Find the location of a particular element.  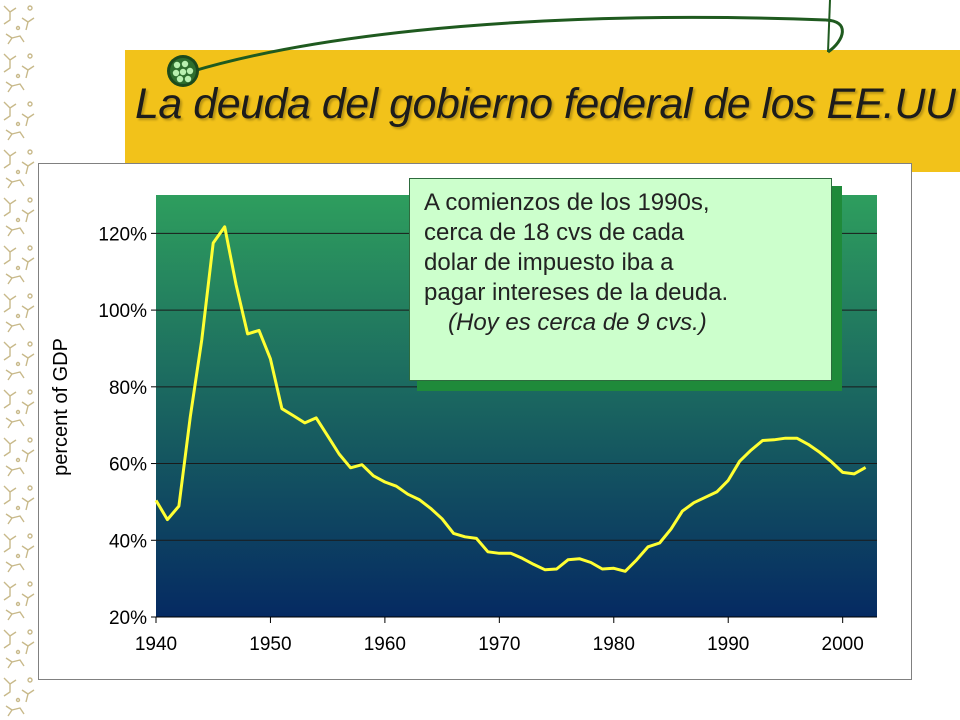

callout-line: dolar de impuesto iba a is located at coordinates (549, 262).